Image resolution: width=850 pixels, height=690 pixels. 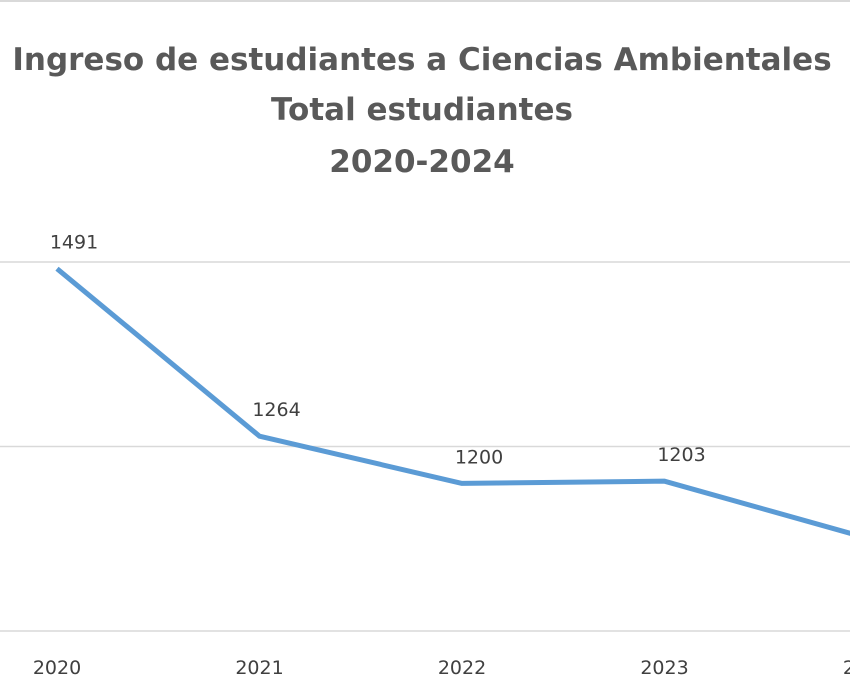 I want to click on x-tick-label: 2023, so click(x=664, y=668).